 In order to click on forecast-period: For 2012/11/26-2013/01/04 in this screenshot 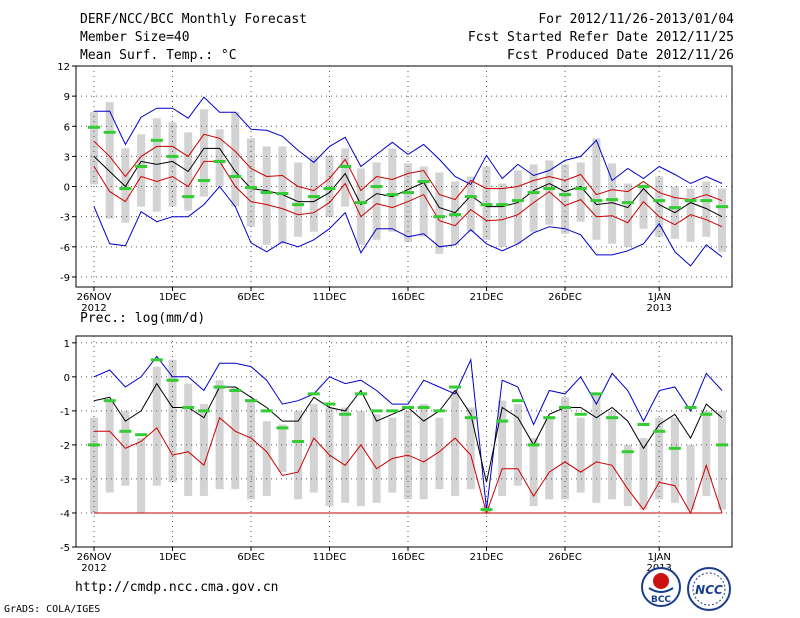, I will do `click(636, 19)`.